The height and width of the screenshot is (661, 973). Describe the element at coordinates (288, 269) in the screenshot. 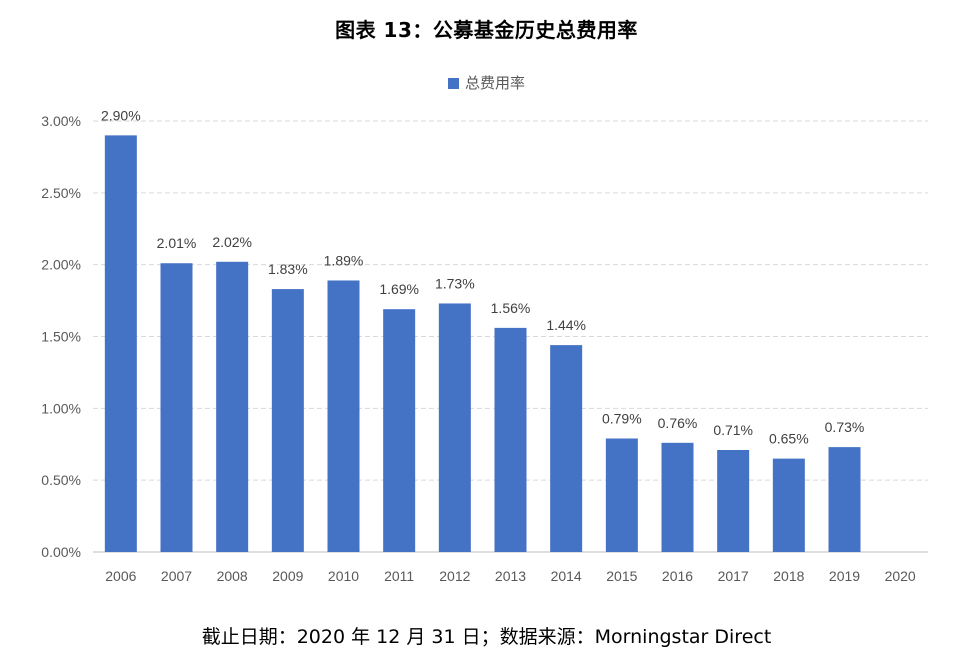

I see `data-label: 1.83%` at that location.